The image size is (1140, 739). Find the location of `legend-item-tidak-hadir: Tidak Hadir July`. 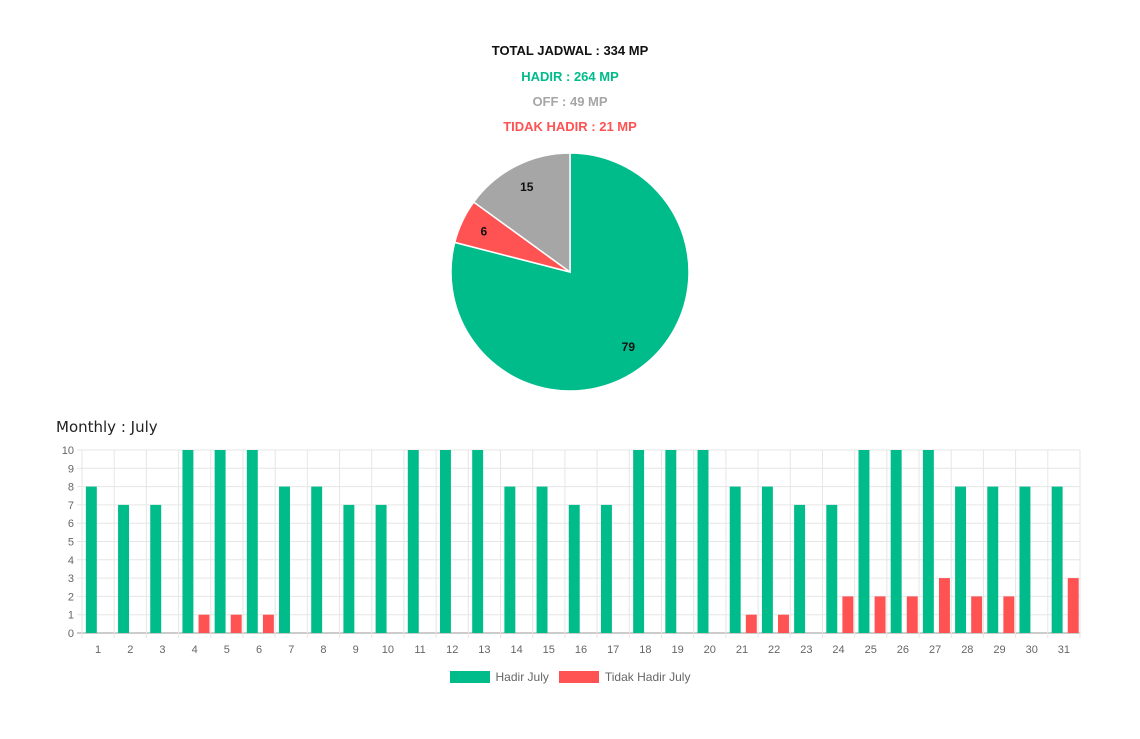

legend-item-tidak-hadir: Tidak Hadir July is located at coordinates (624, 677).